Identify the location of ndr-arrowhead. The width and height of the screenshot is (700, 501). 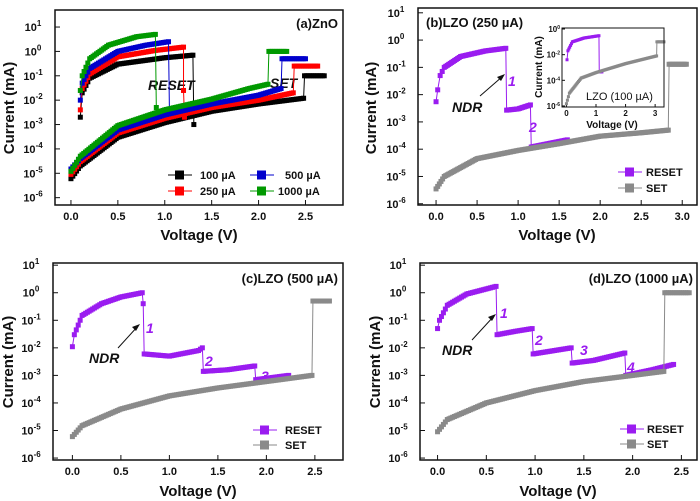
(501, 77).